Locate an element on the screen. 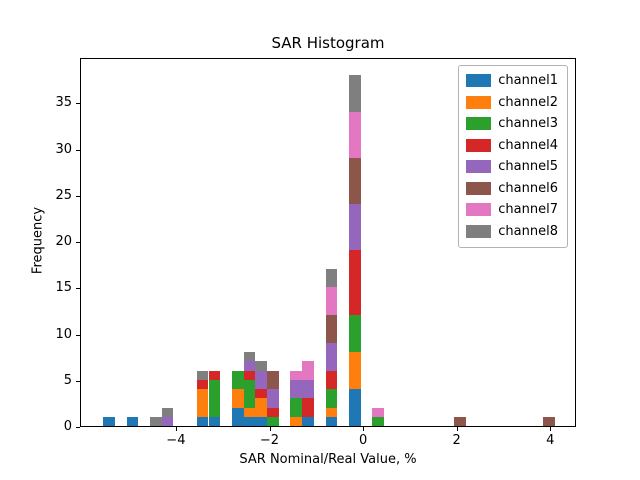 This screenshot has height=480, width=640. legend-item-channel2: channel2 is located at coordinates (512, 103).